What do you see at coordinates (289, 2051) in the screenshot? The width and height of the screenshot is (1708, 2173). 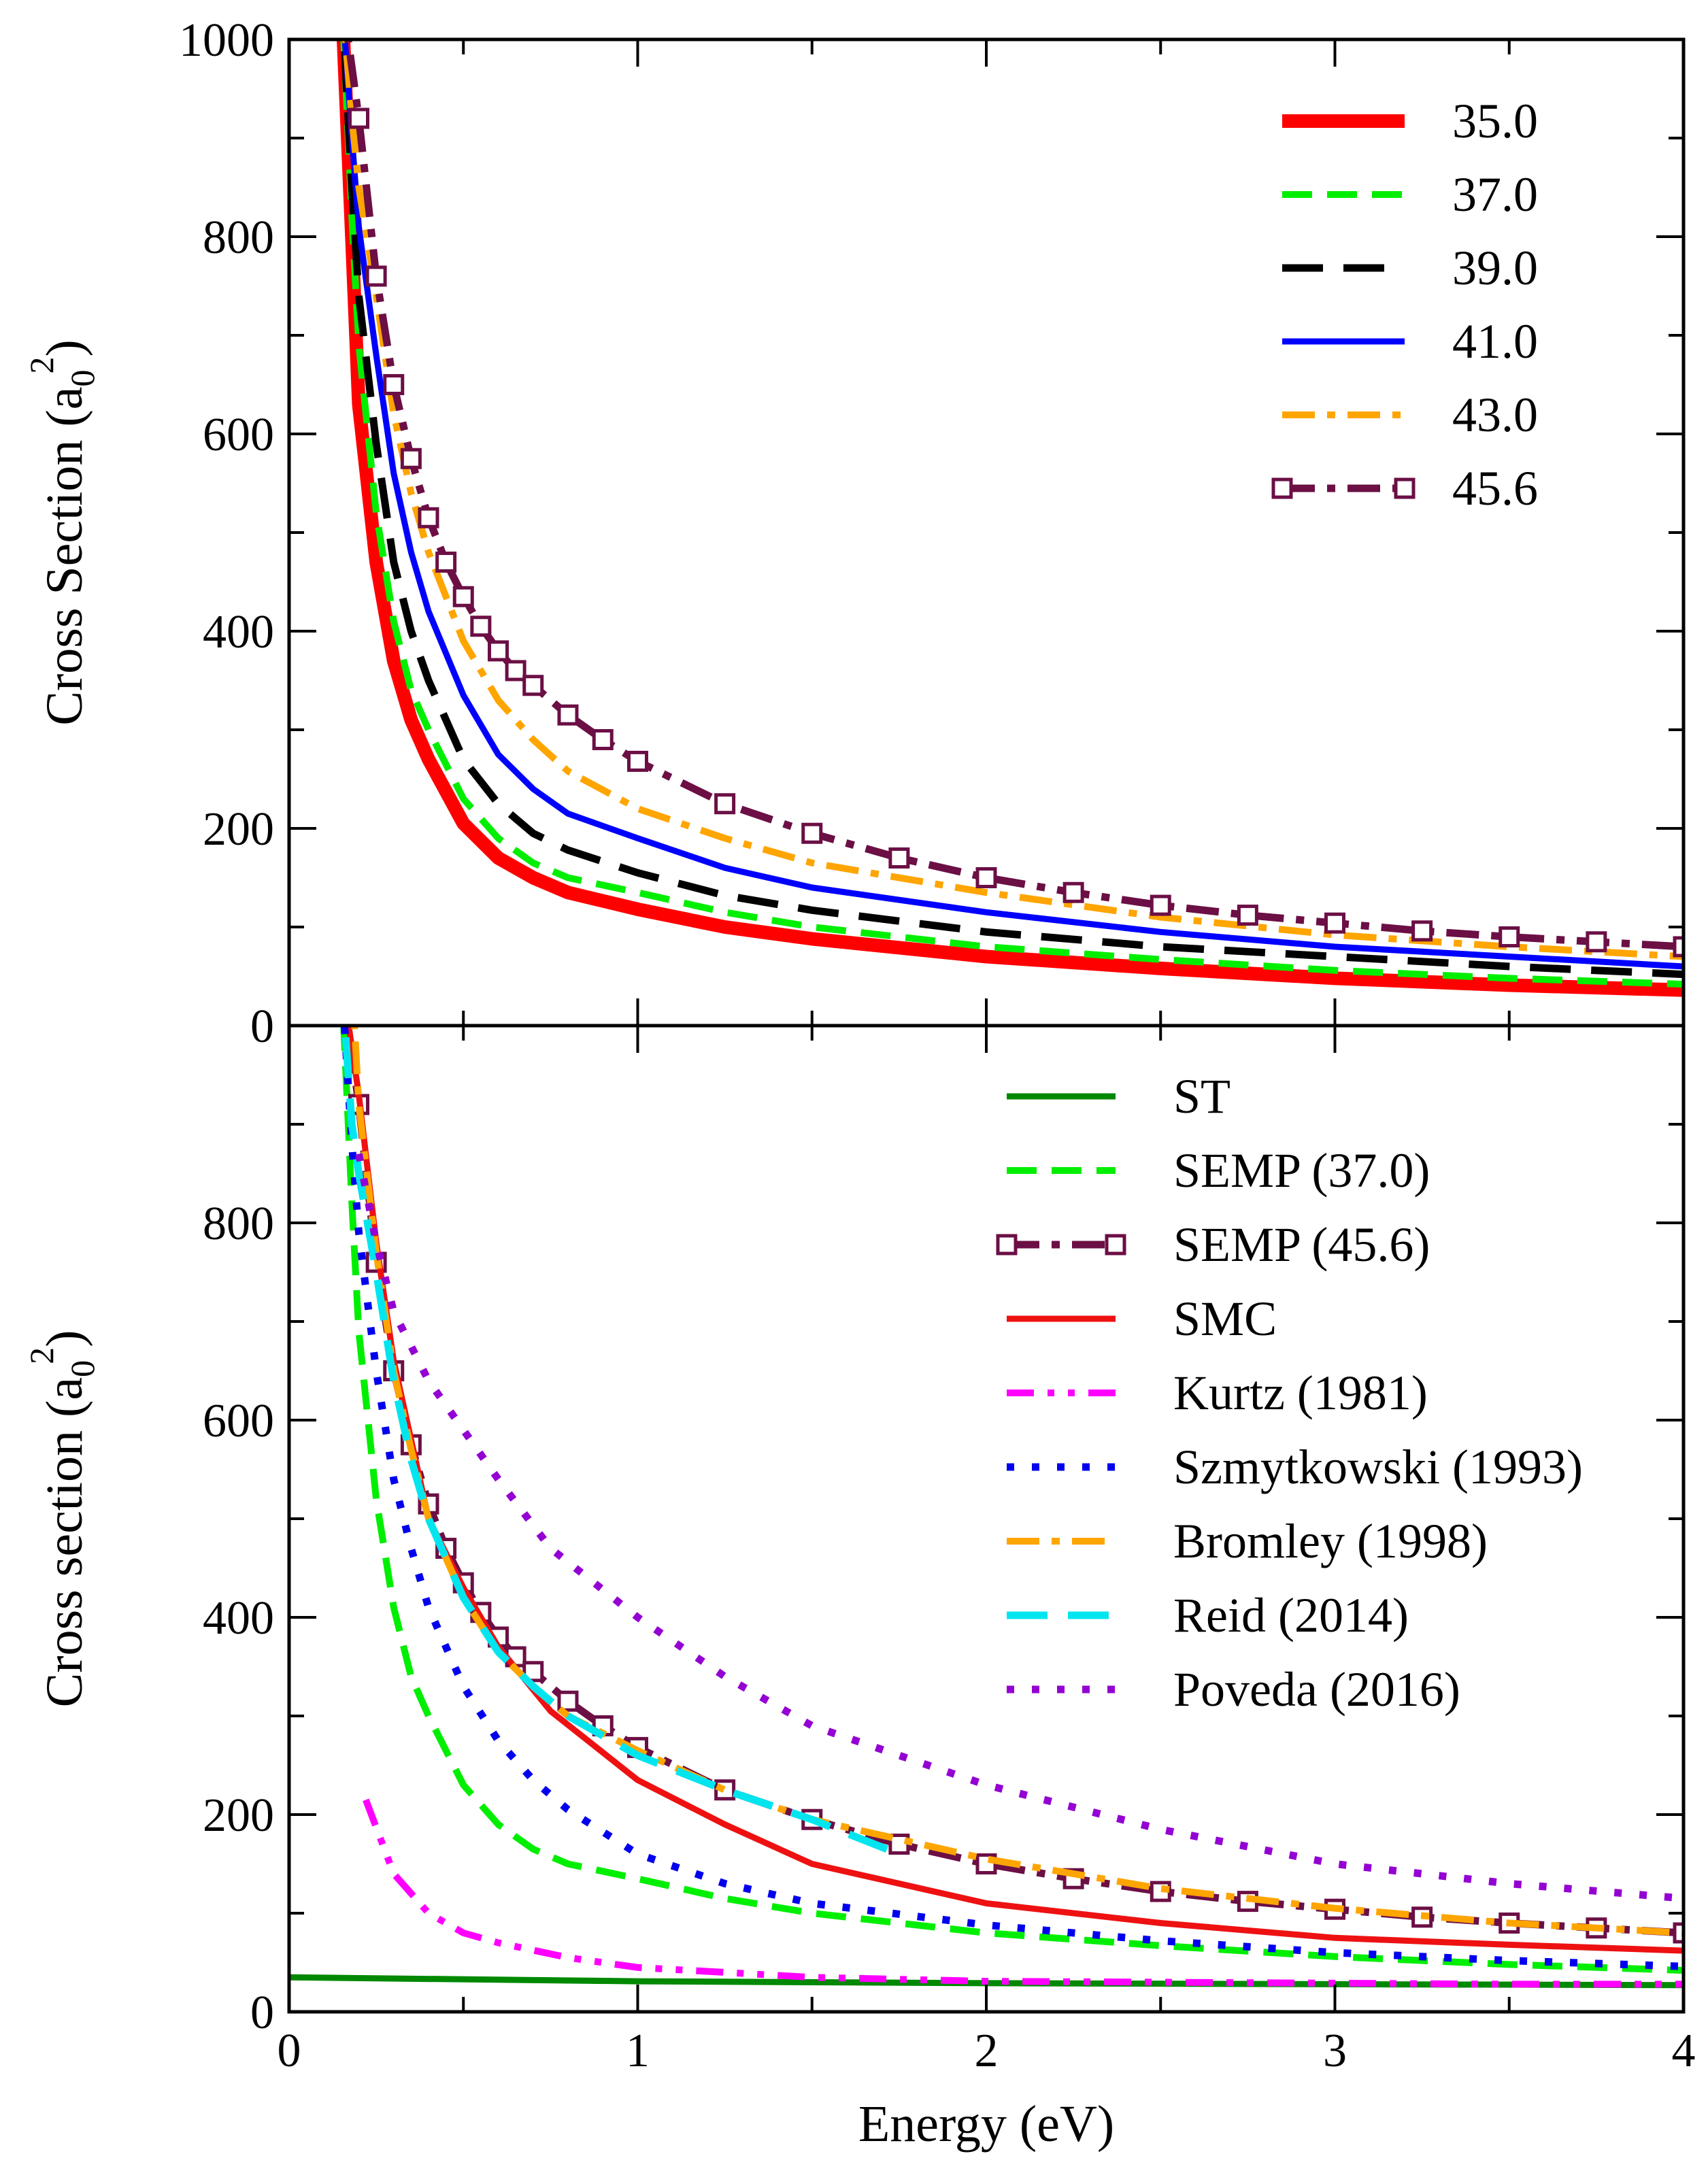 I see `x-tick-label: 0` at bounding box center [289, 2051].